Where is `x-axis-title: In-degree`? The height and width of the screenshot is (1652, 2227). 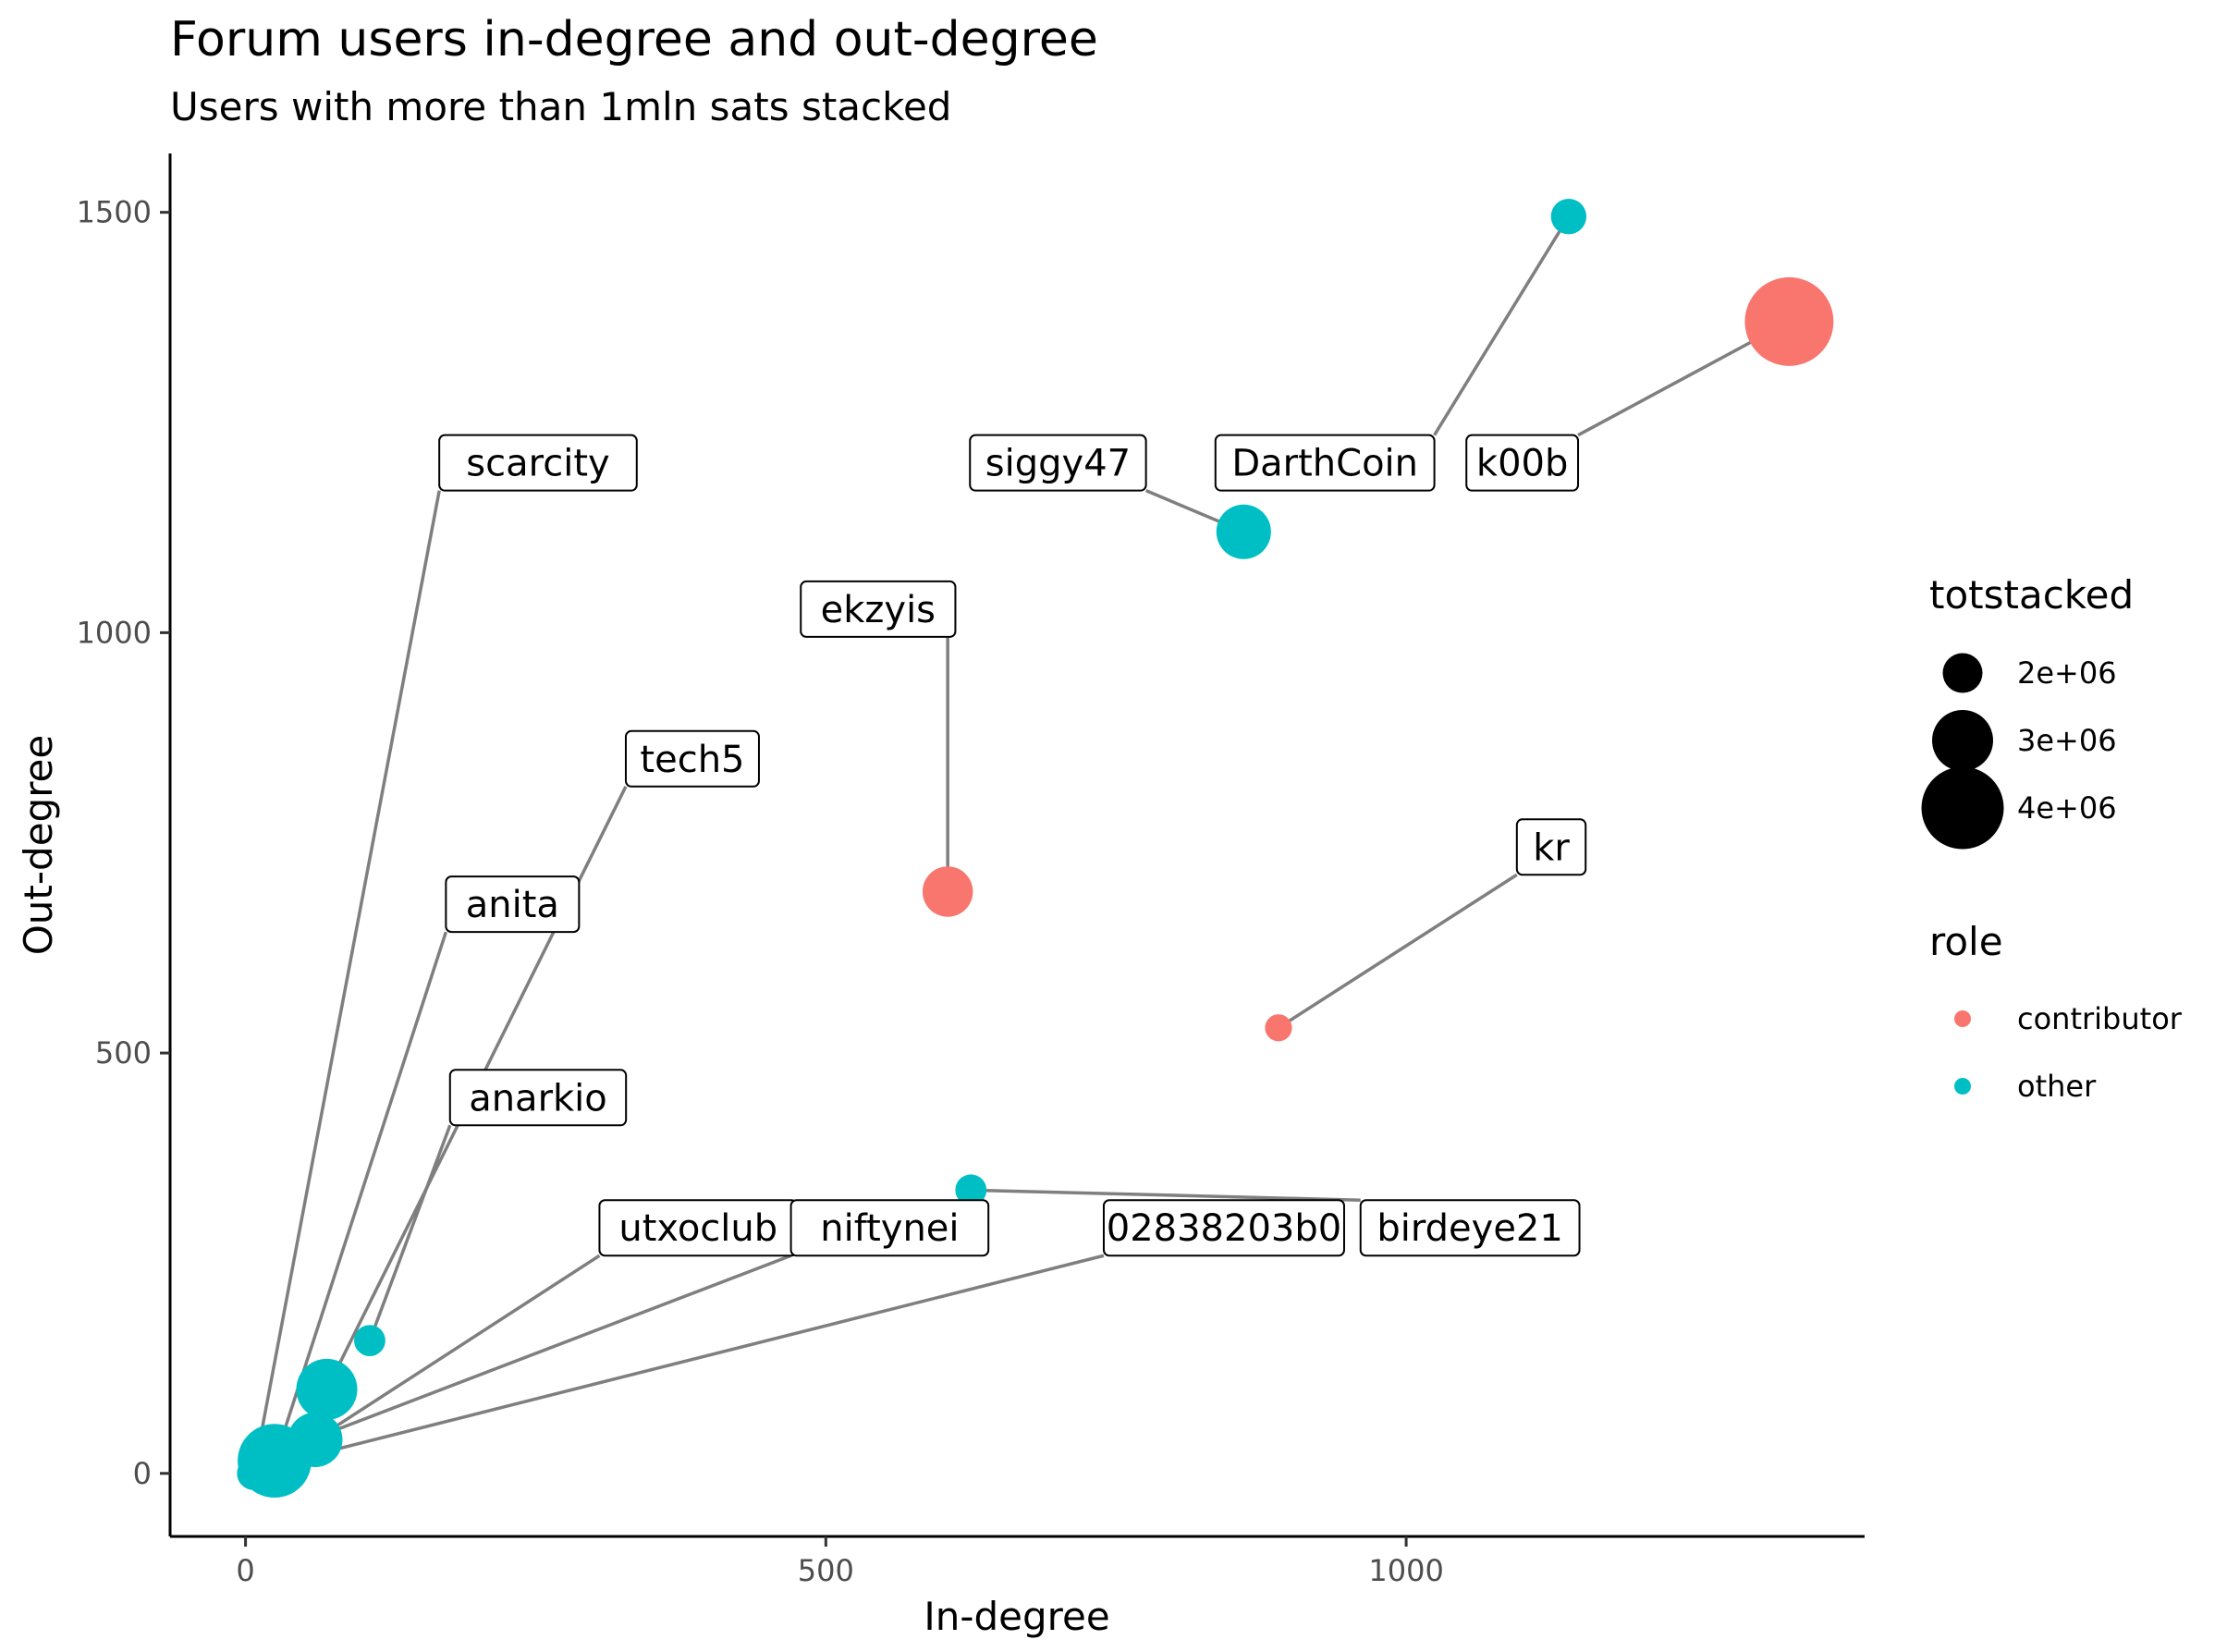 x-axis-title: In-degree is located at coordinates (1016, 1616).